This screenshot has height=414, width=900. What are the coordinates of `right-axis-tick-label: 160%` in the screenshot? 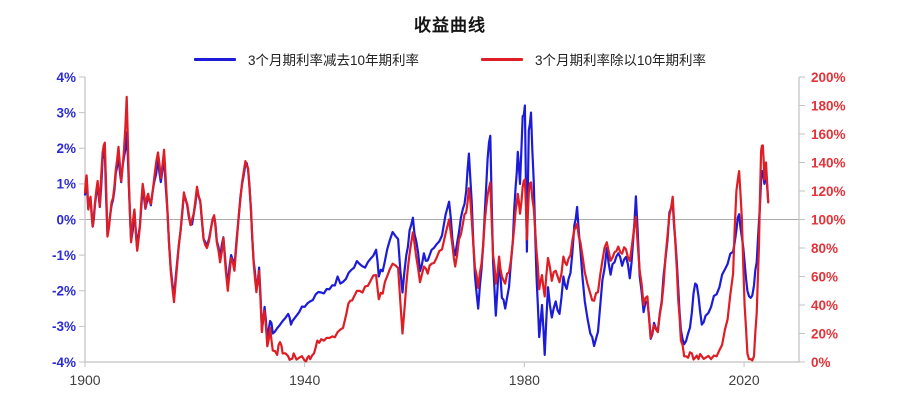 It's located at (828, 134).